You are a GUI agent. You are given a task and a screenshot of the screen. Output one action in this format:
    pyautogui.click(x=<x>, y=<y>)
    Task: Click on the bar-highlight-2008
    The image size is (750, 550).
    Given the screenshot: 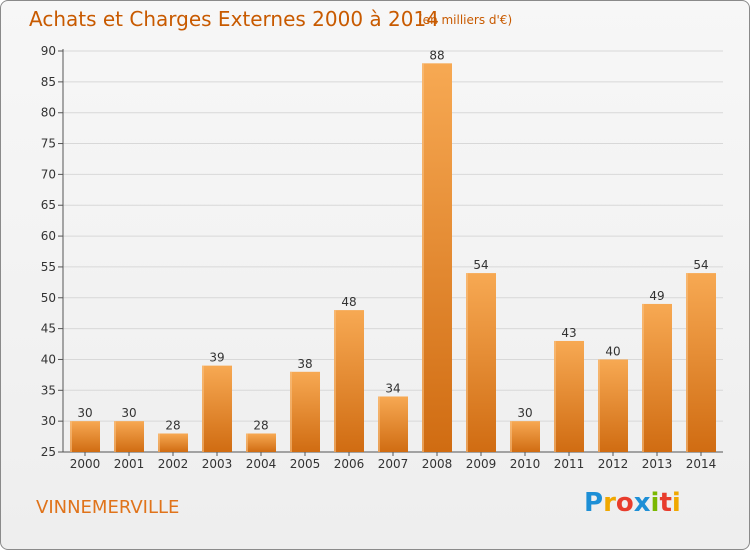 What is the action you would take?
    pyautogui.click(x=423, y=257)
    